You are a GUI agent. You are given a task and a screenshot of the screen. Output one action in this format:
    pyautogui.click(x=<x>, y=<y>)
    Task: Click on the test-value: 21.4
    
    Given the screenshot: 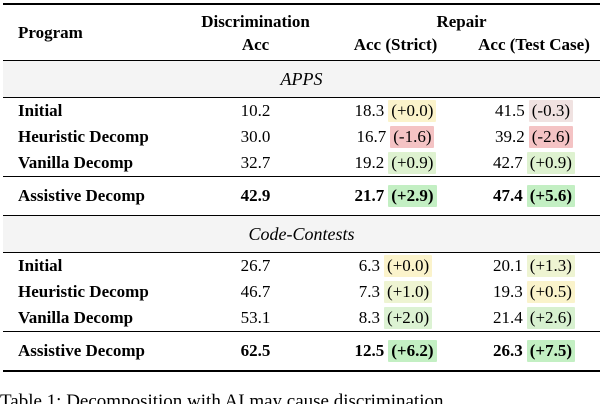 What is the action you would take?
    pyautogui.click(x=508, y=317)
    